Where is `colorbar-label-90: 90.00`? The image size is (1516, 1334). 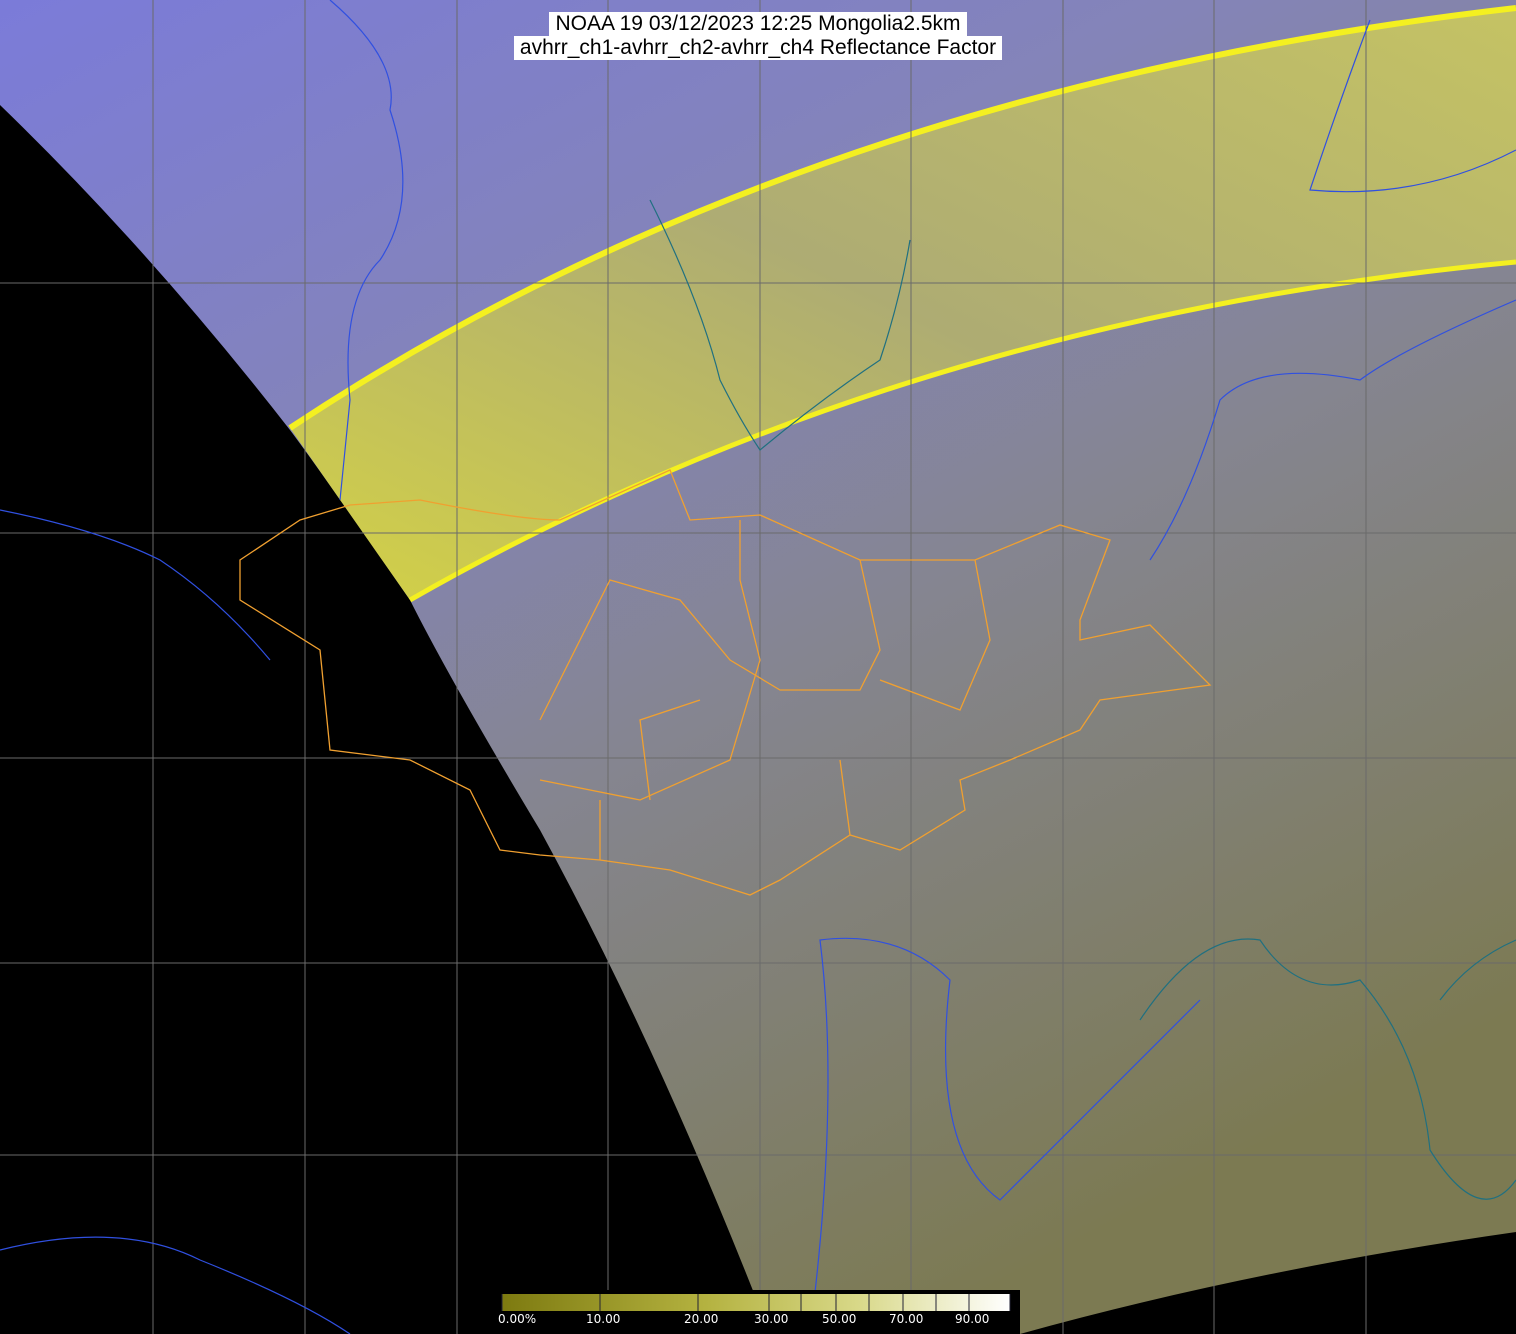
colorbar-label-90: 90.00 is located at coordinates (972, 1319).